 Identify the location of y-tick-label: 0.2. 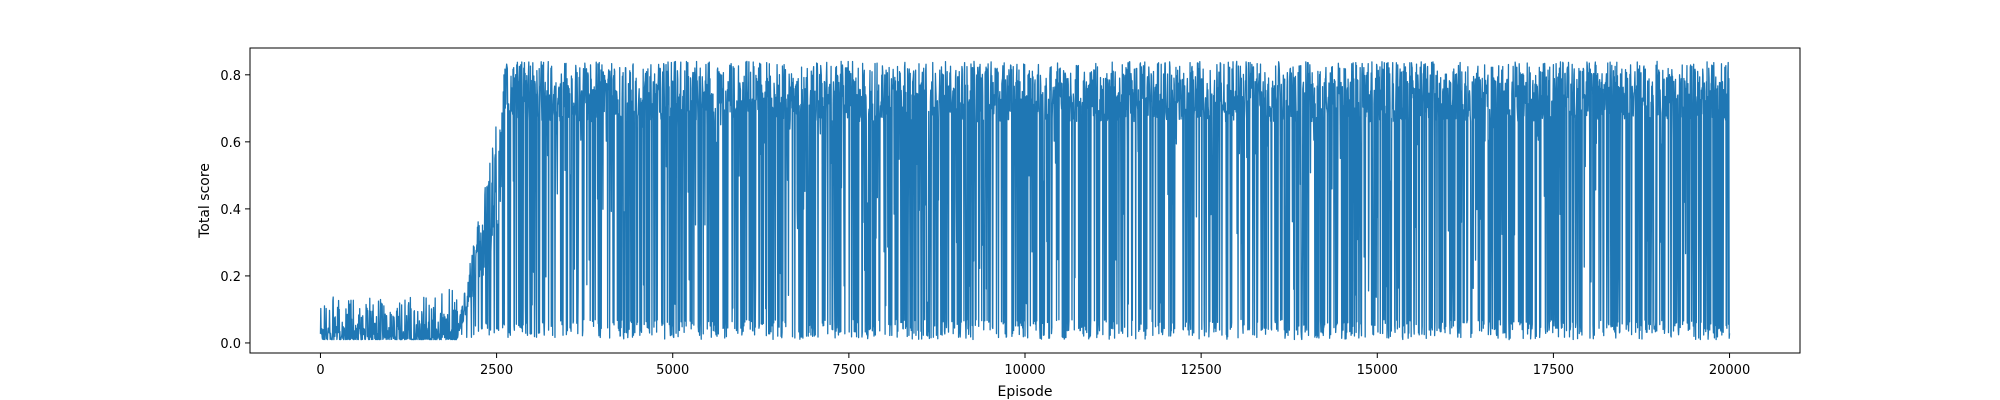
(230, 277).